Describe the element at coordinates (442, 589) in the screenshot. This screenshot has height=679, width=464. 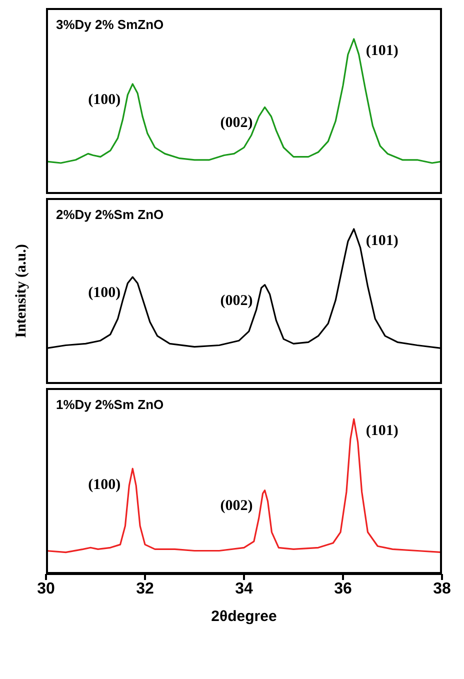
I see `x-tick-label: 38` at that location.